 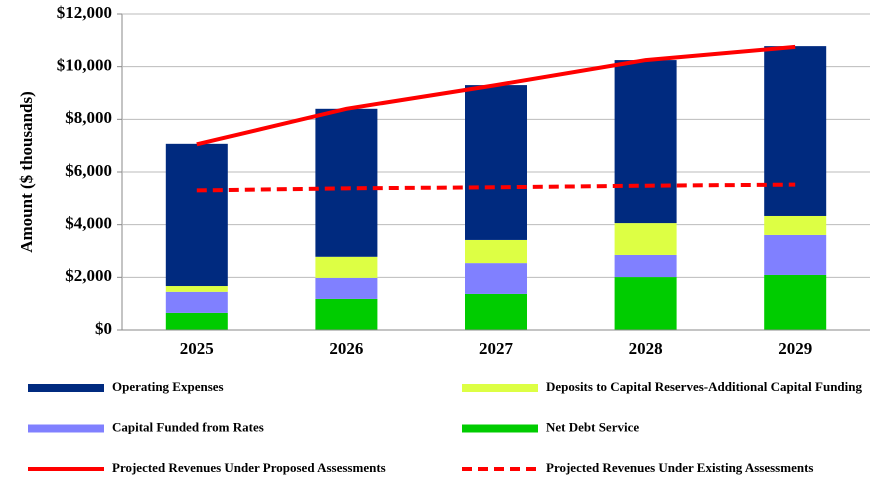 What do you see at coordinates (26, 172) in the screenshot?
I see `y-axis-label: Amount ($ thousands)` at bounding box center [26, 172].